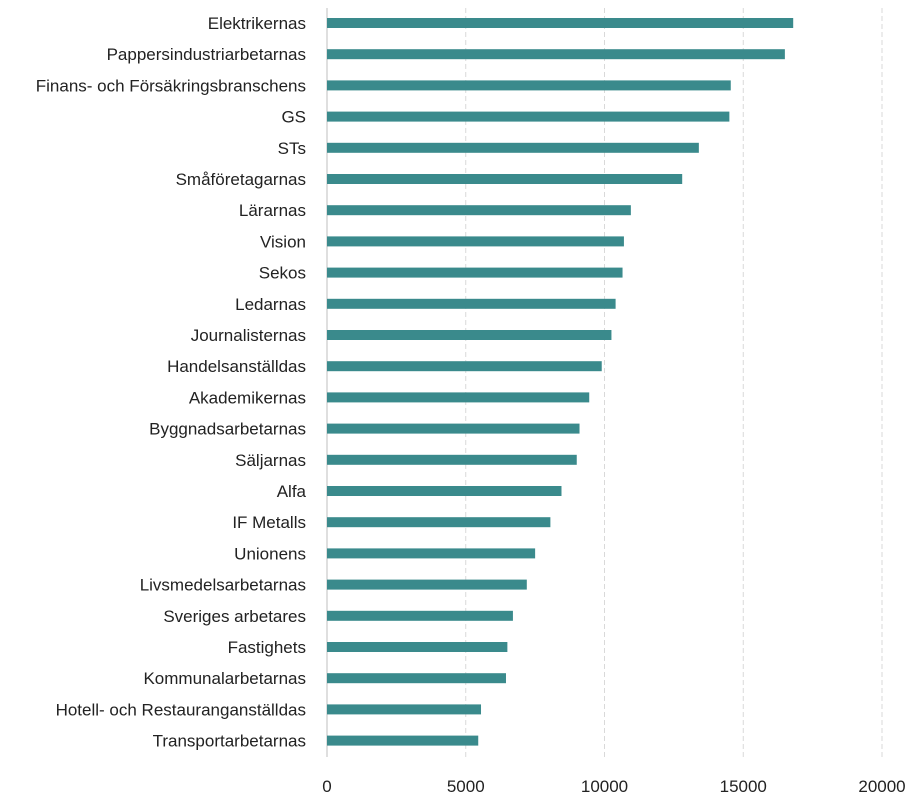 This screenshot has width=910, height=800. Describe the element at coordinates (181, 709) in the screenshot. I see `category-label: Hotell- och Restauranganställdas` at that location.